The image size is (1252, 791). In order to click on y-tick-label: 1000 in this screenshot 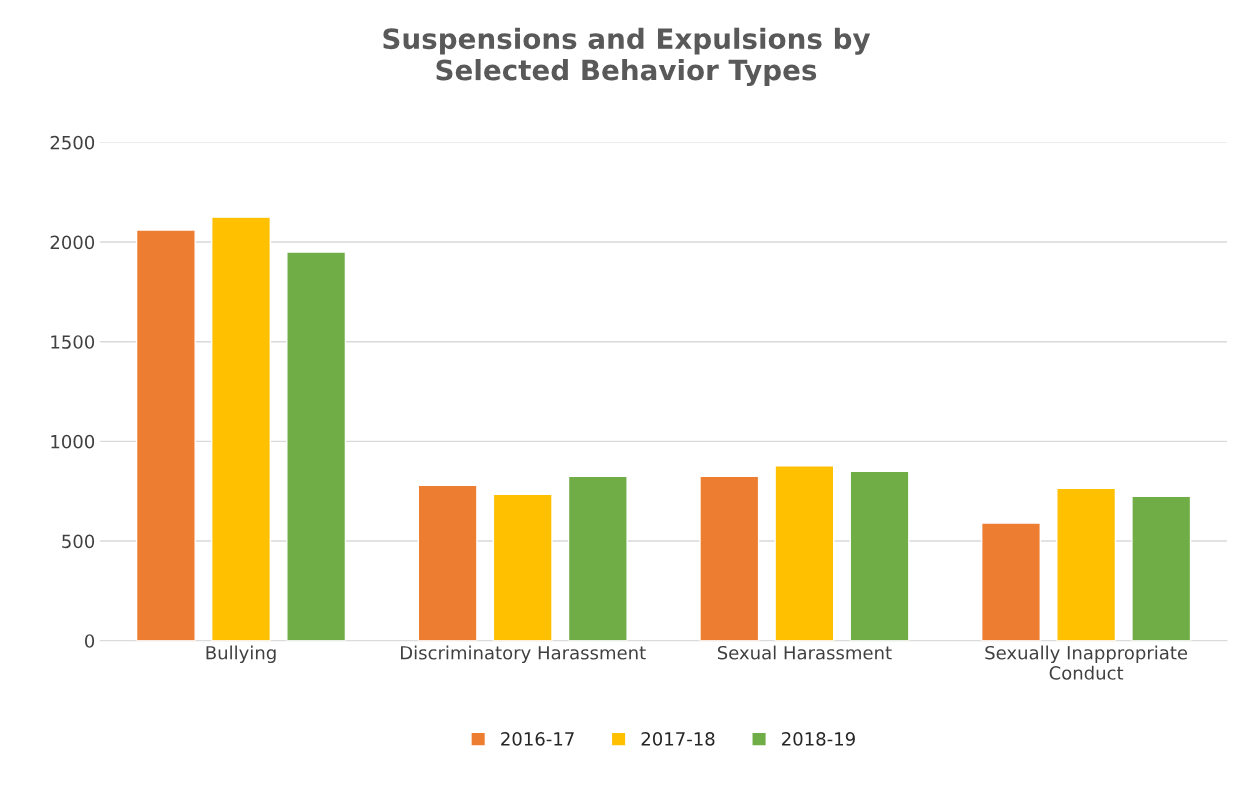, I will do `click(73, 441)`.